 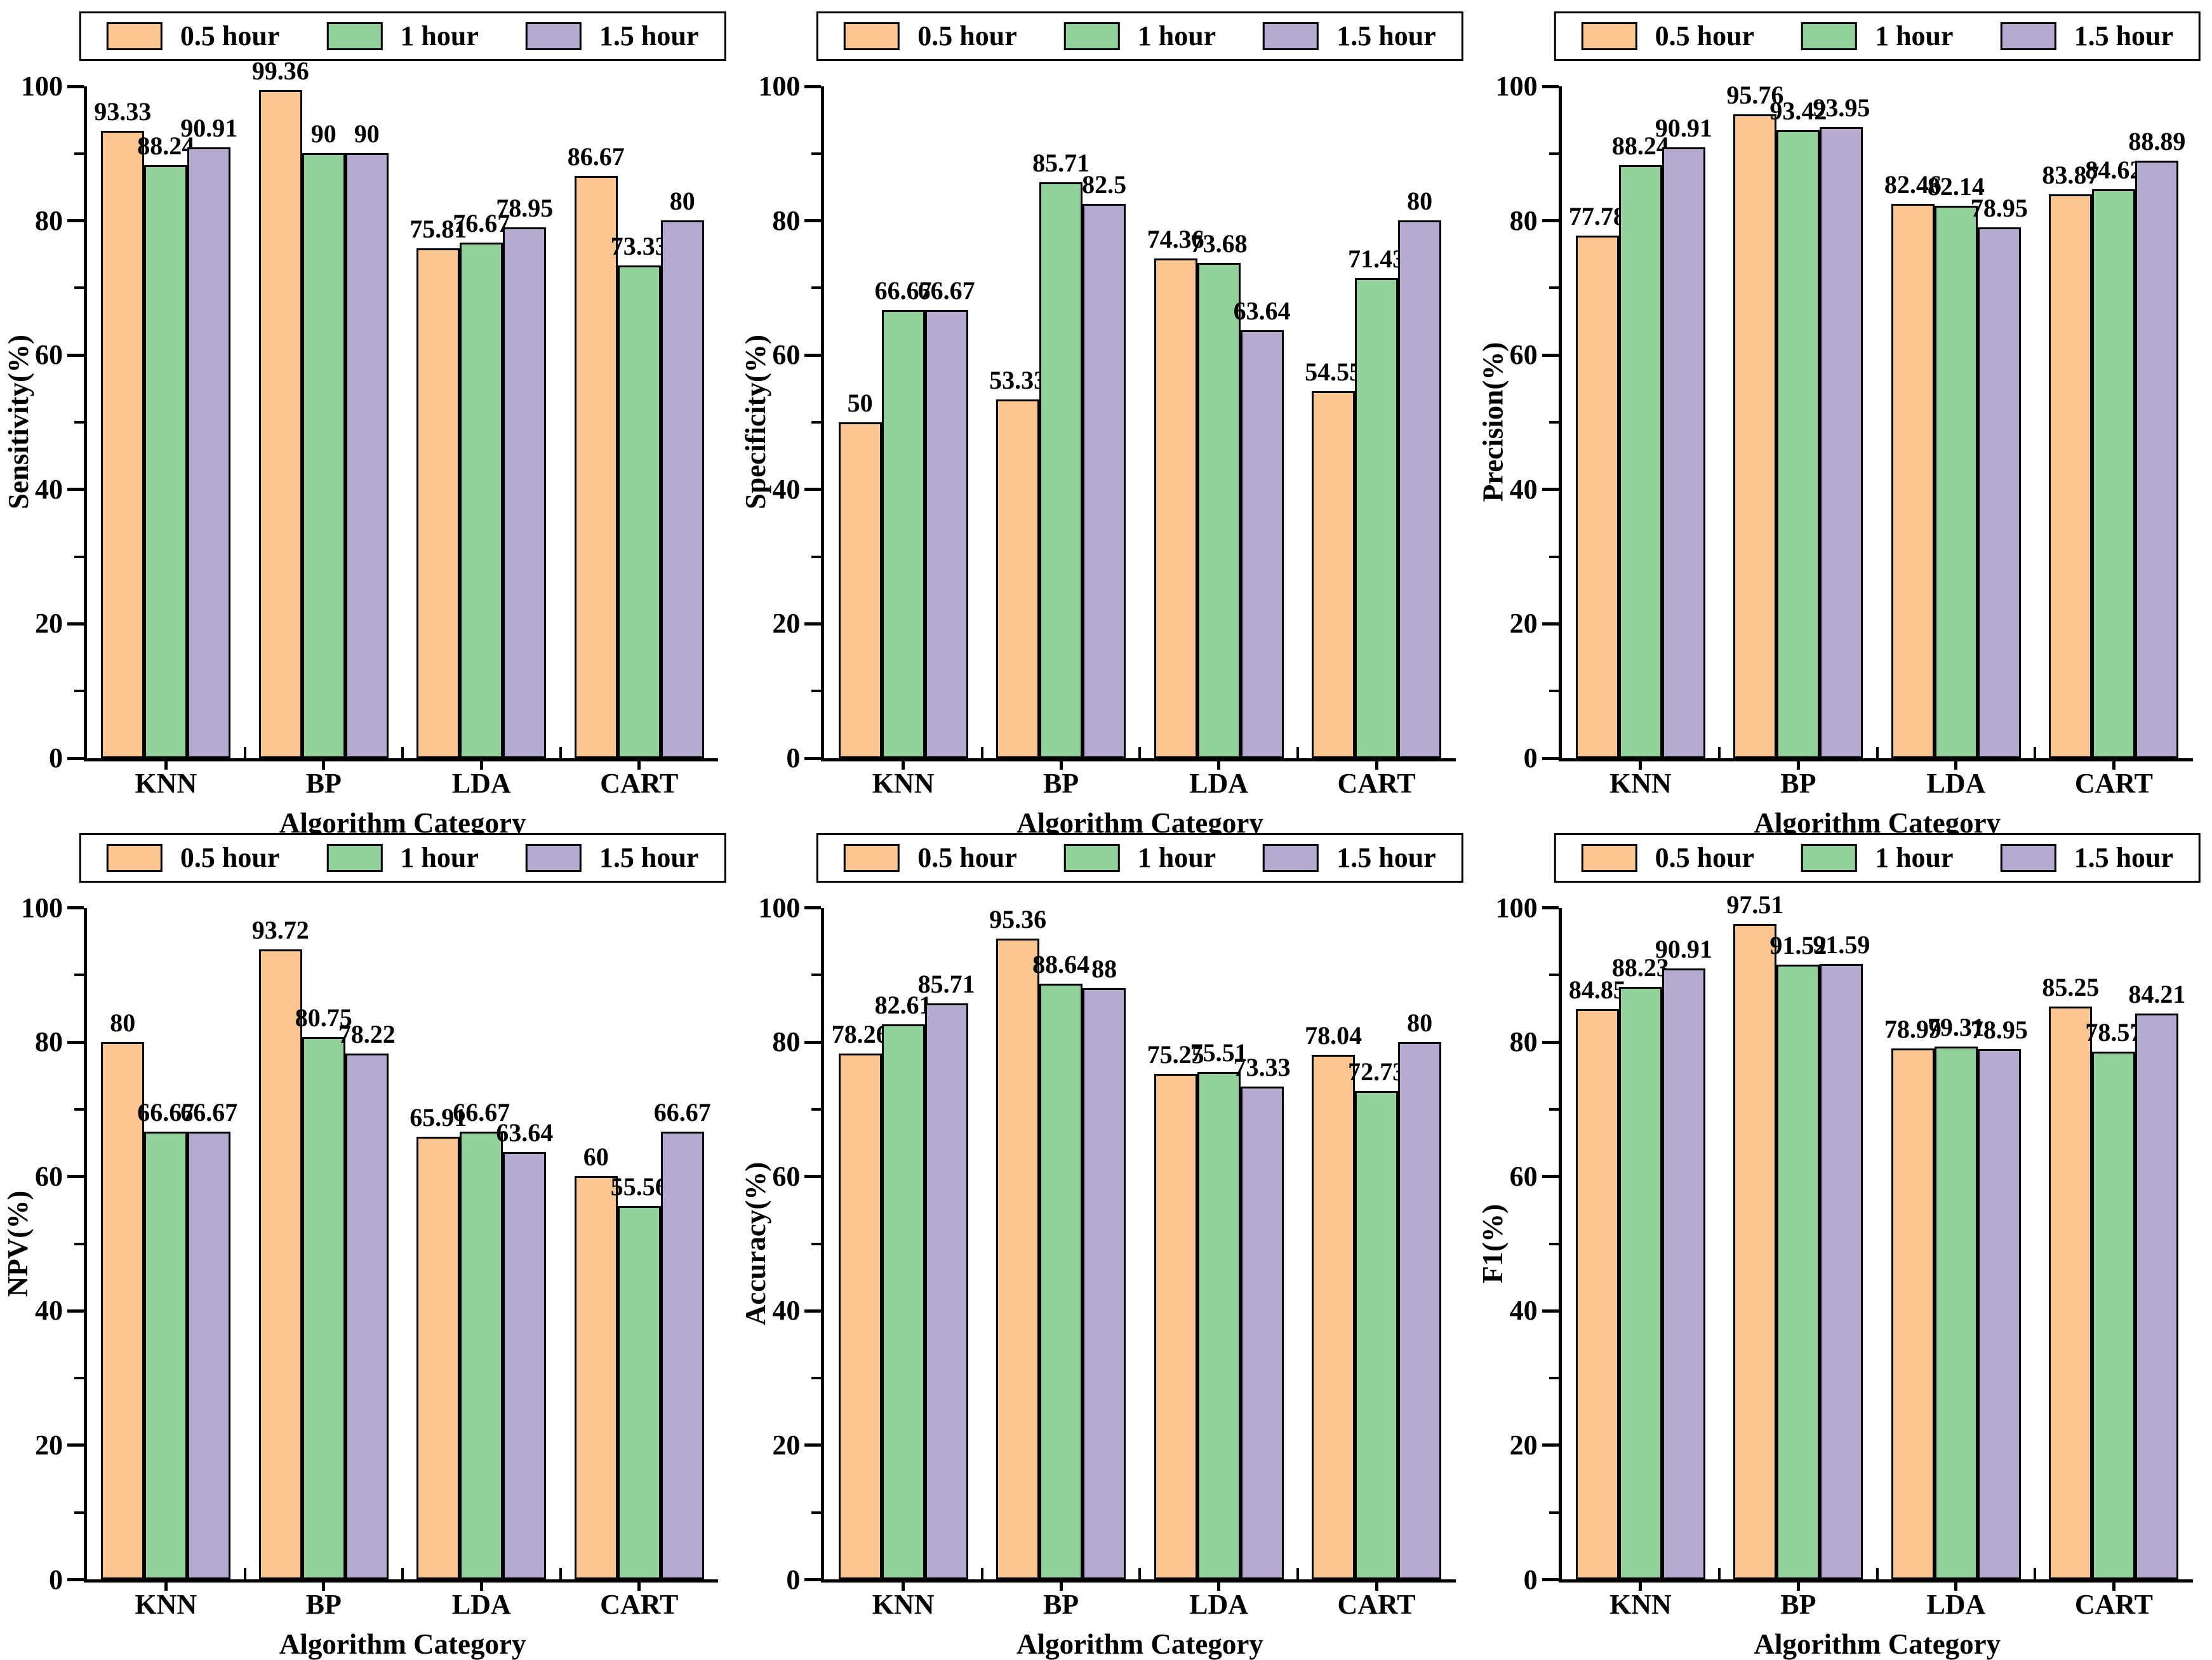 What do you see at coordinates (1176, 35) in the screenshot?
I see `legend-label-2: 1 hour` at bounding box center [1176, 35].